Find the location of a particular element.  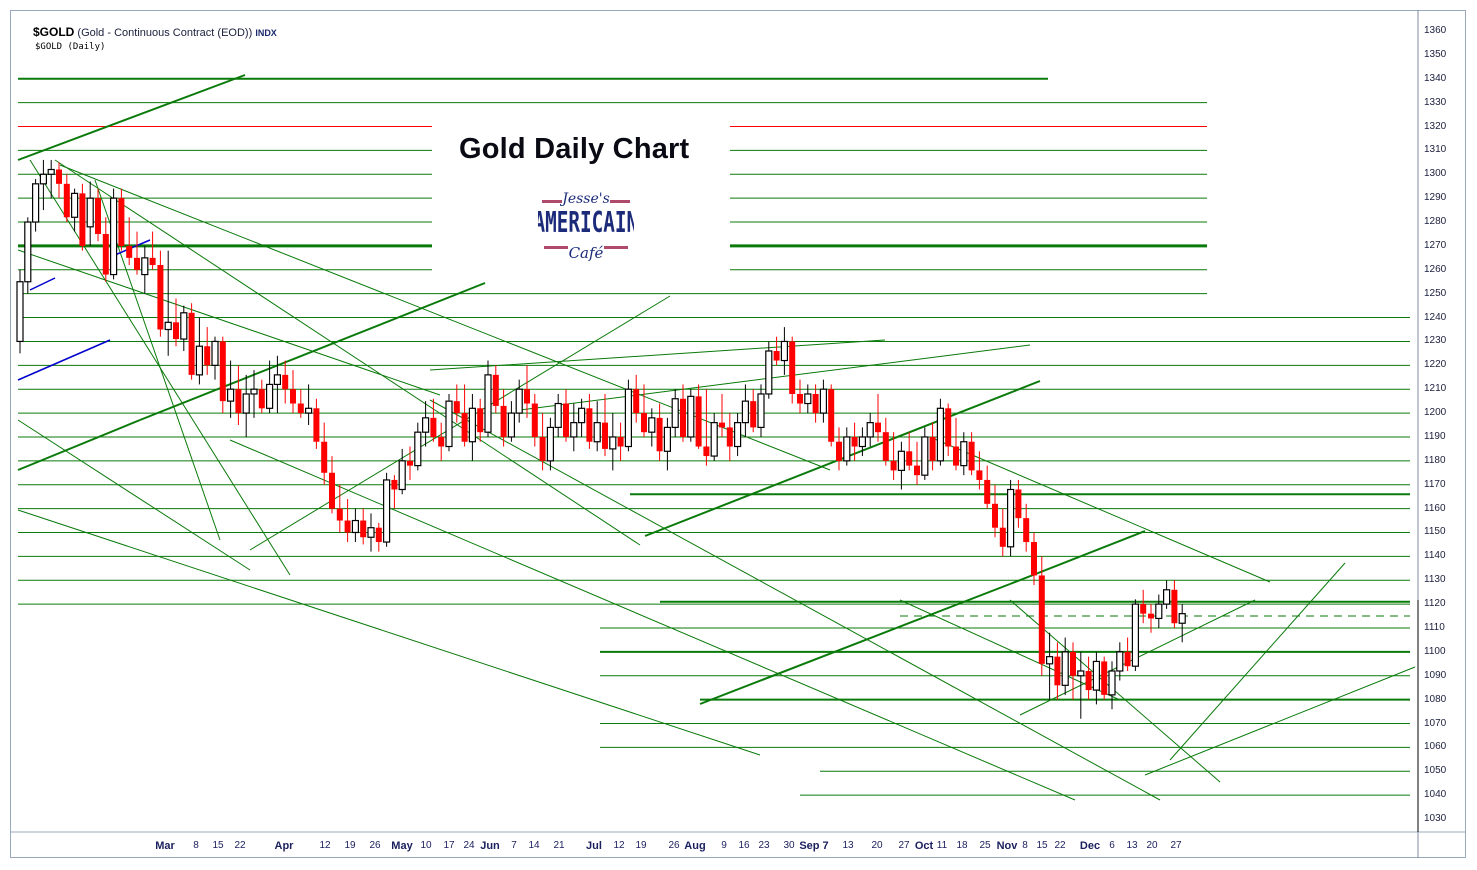

date-tick-label: Sep 7 is located at coordinates (814, 846).